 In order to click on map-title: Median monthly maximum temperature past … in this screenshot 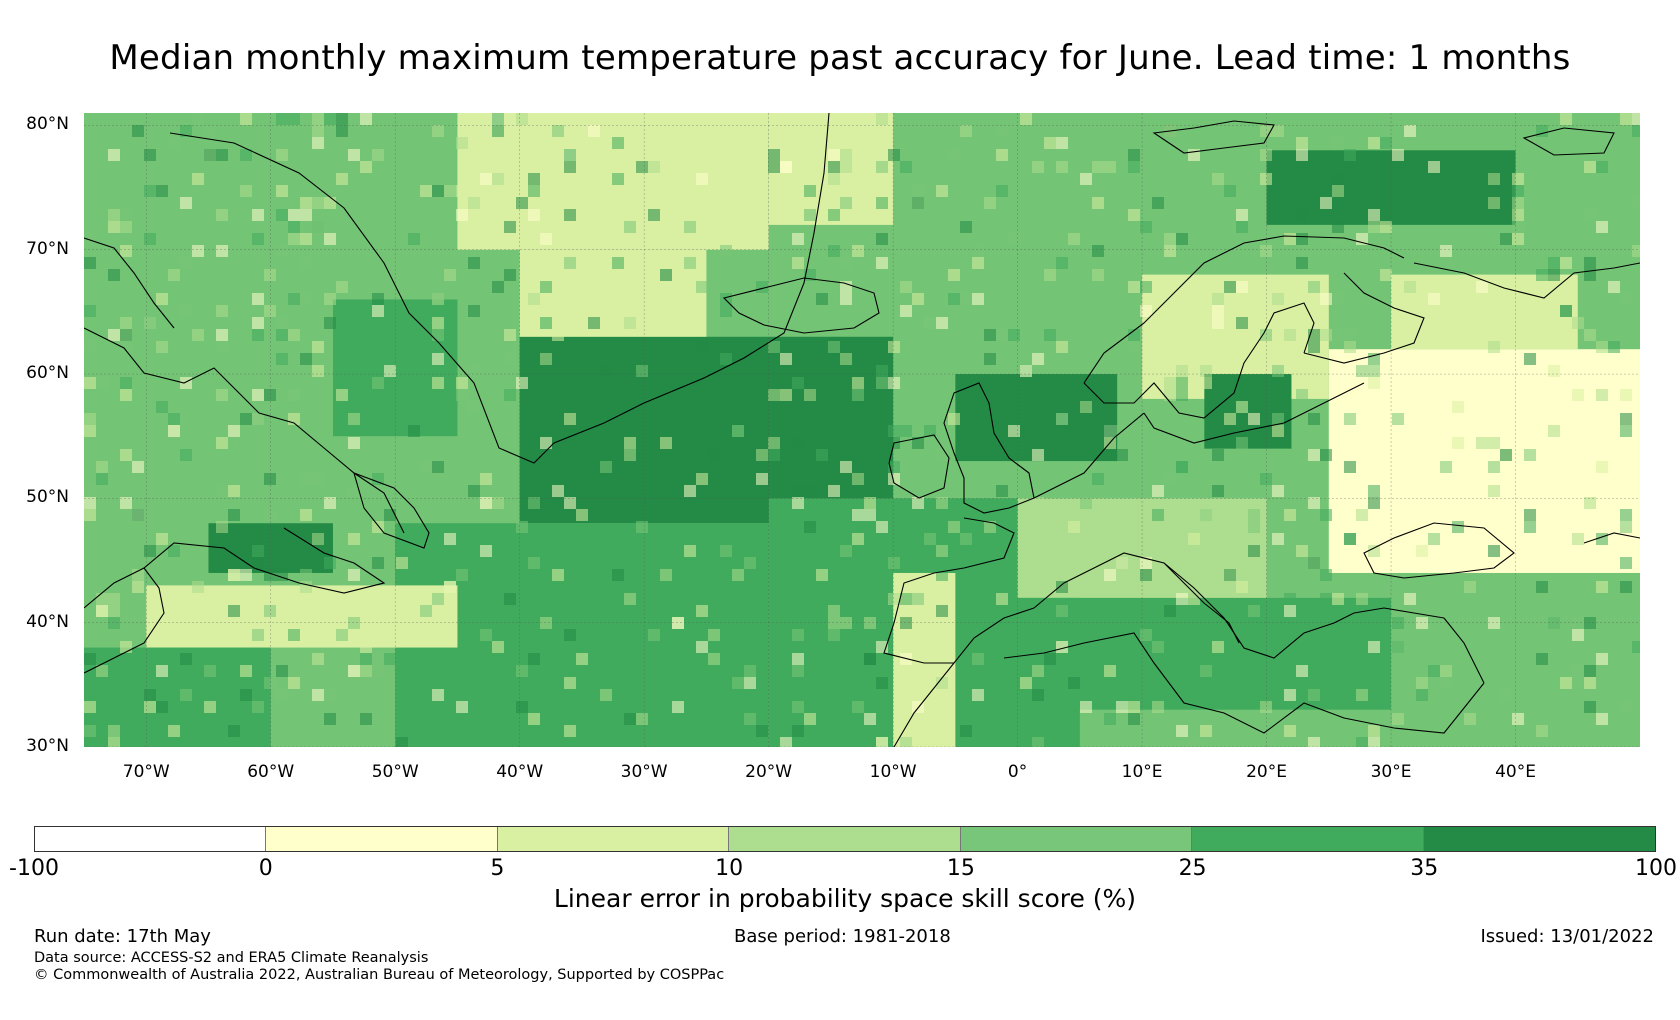, I will do `click(840, 58)`.